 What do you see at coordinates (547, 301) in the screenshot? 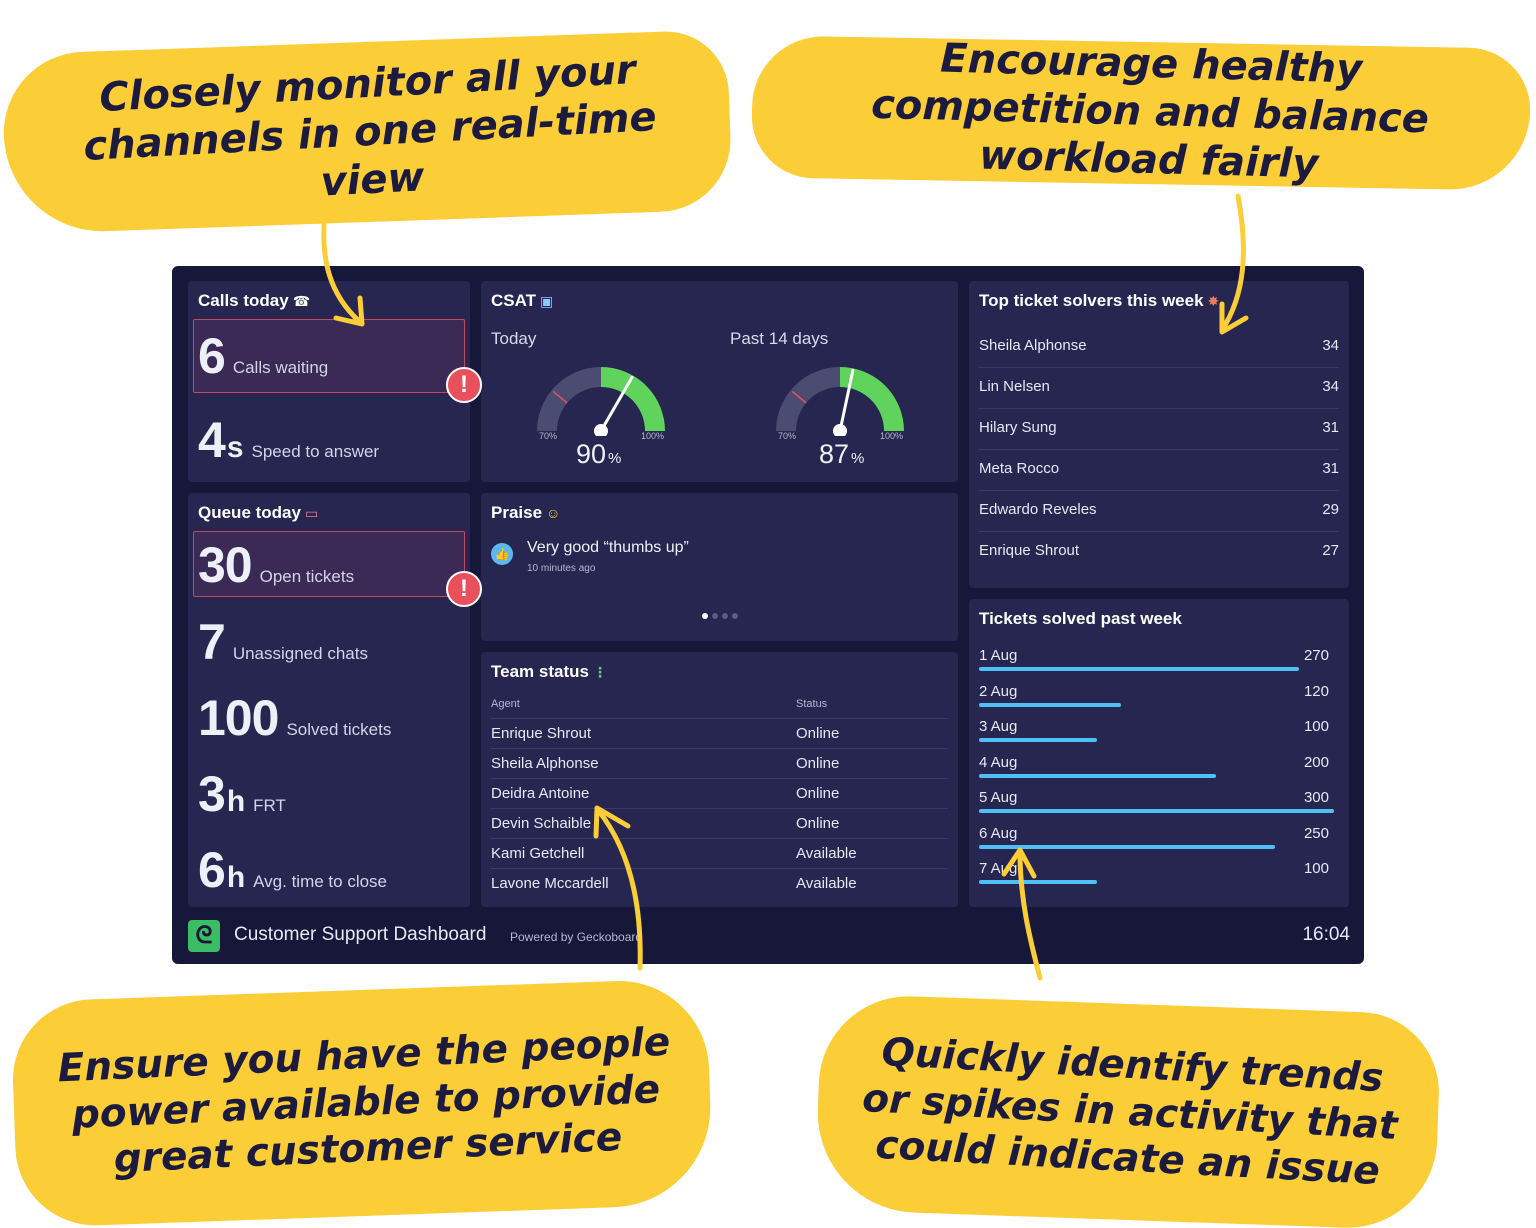
I see `ballot-box-icon: ▣` at bounding box center [547, 301].